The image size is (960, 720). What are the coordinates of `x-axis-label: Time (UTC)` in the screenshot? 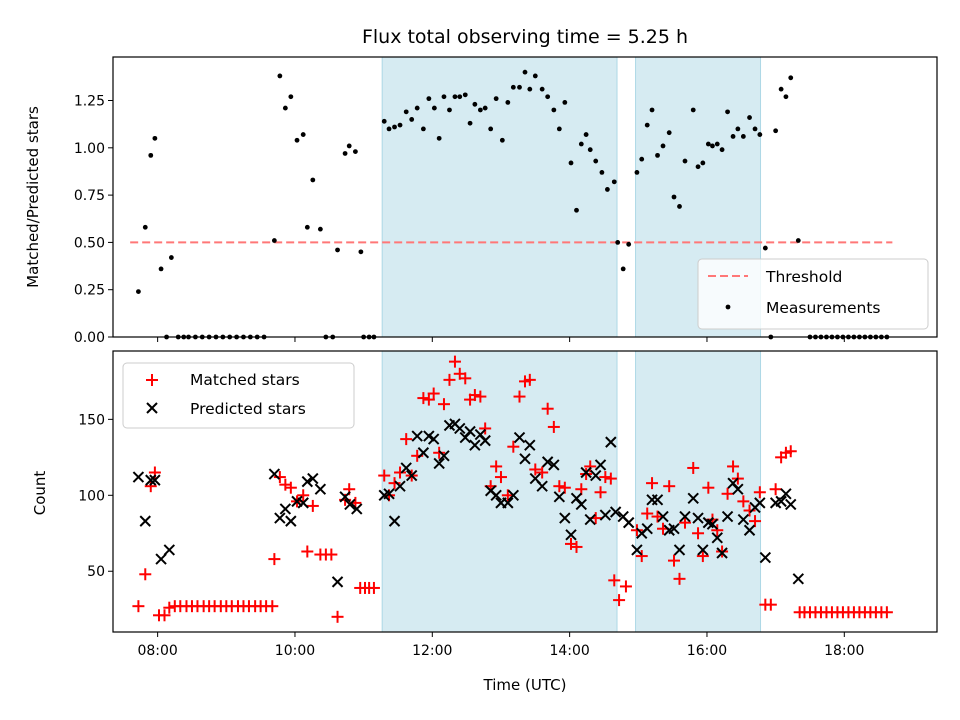 It's located at (525, 685).